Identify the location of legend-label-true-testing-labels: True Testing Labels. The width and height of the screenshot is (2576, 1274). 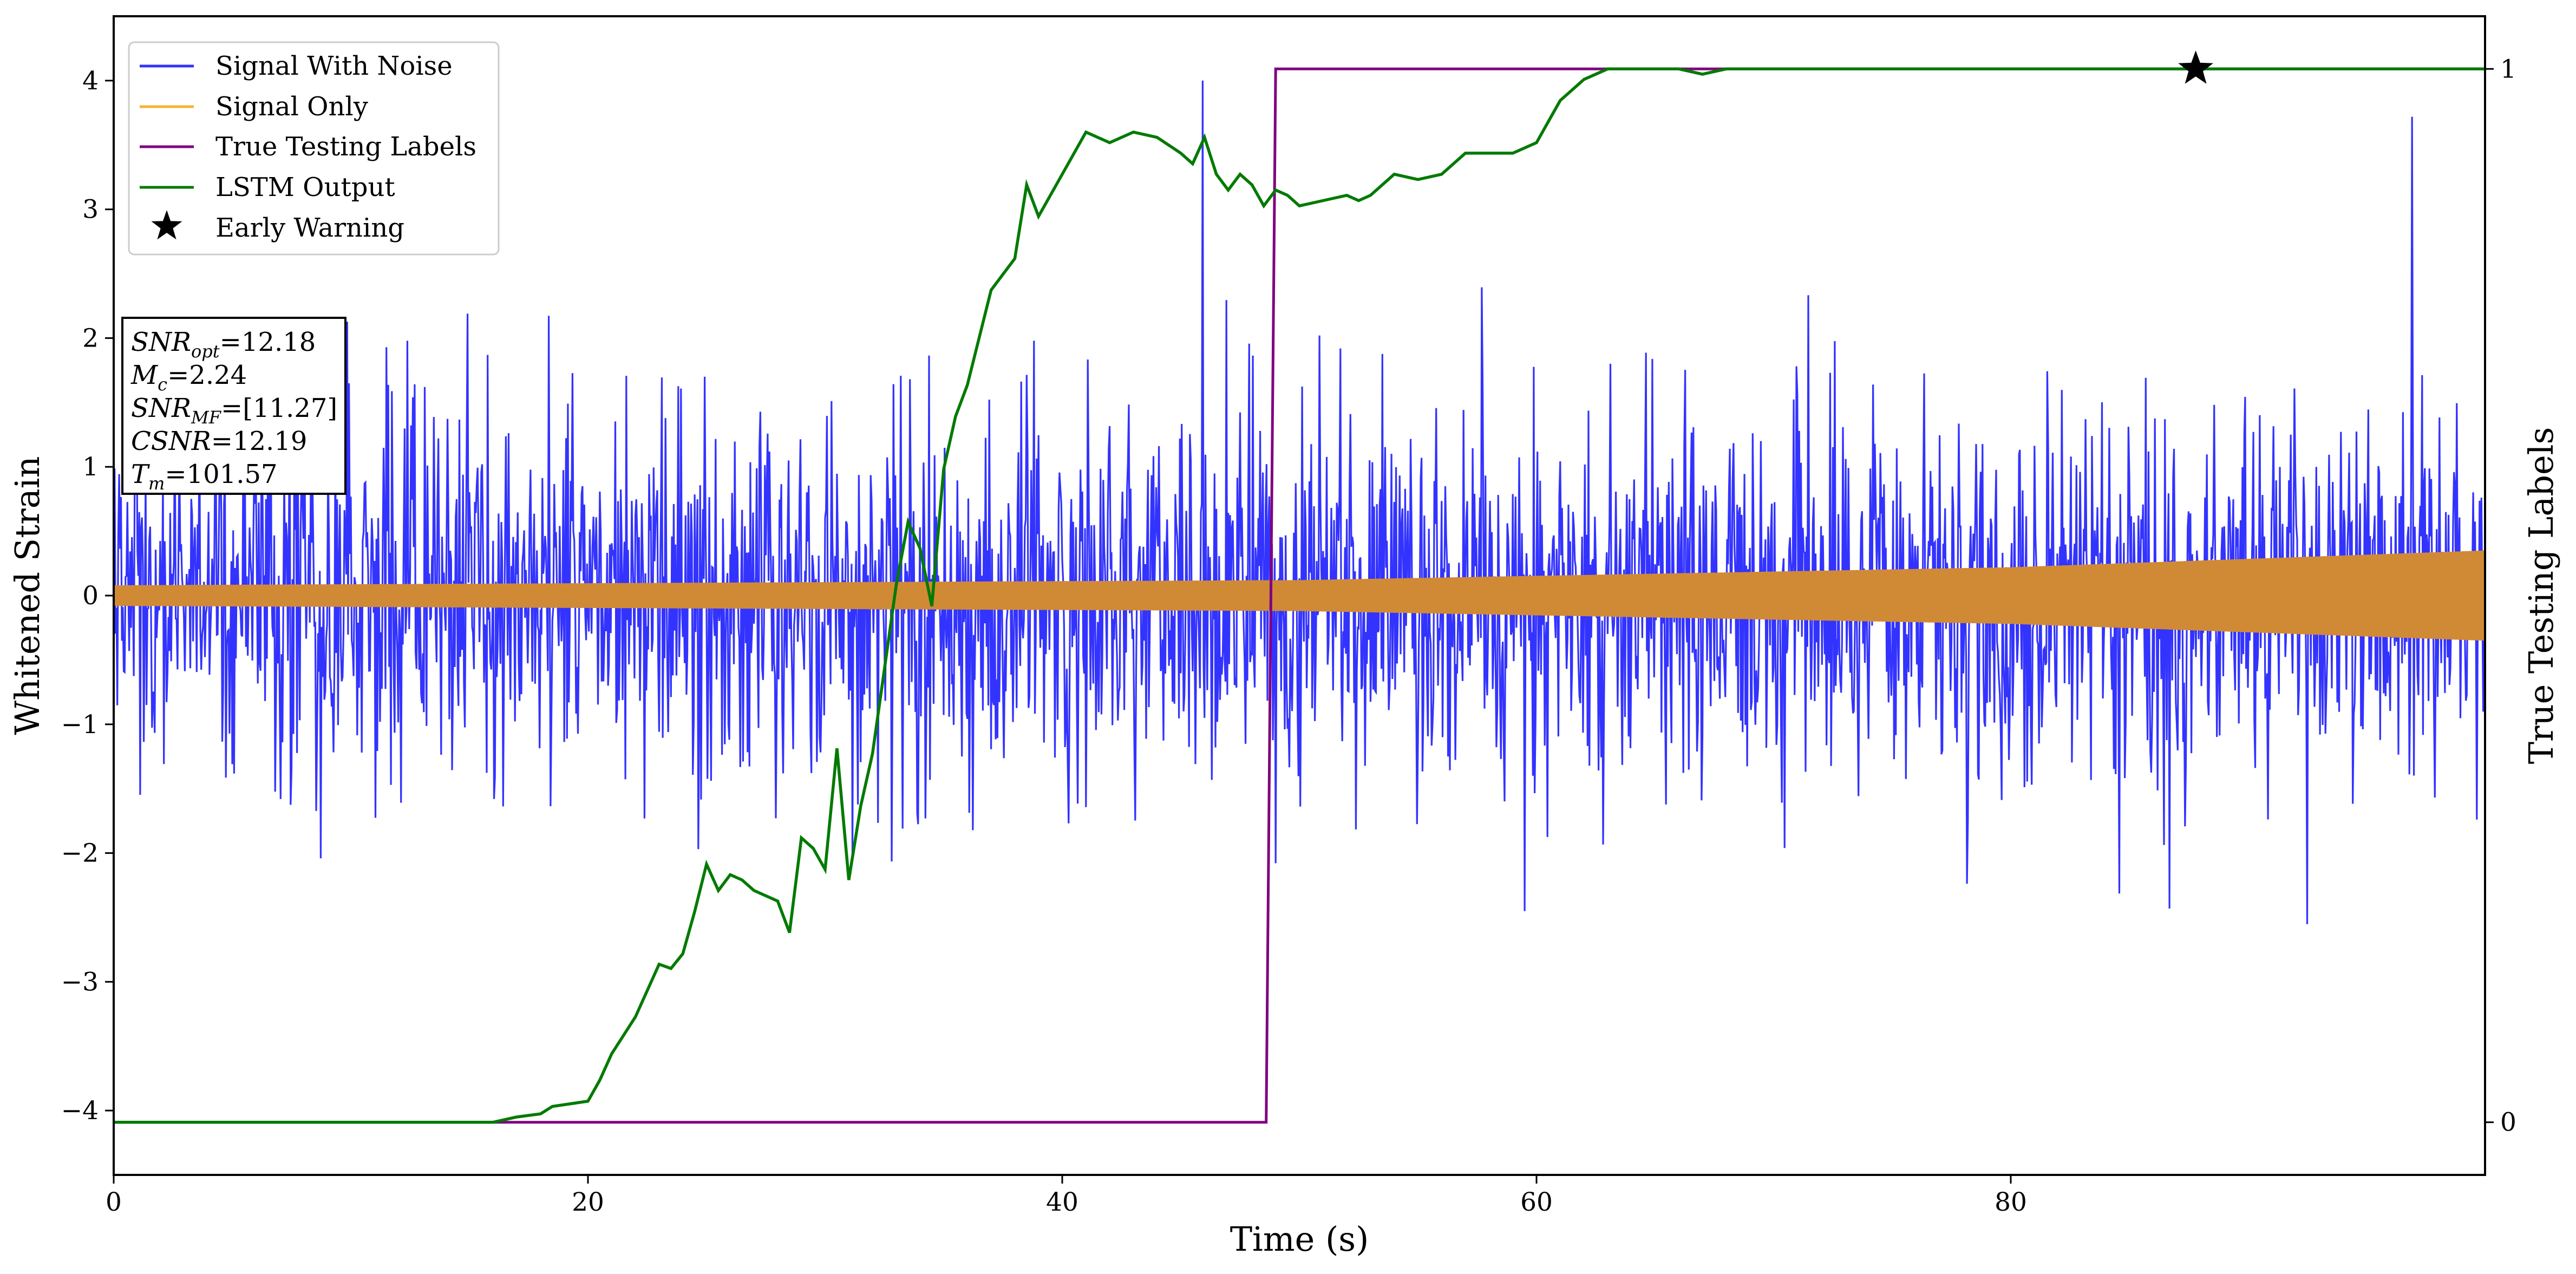
(345, 147).